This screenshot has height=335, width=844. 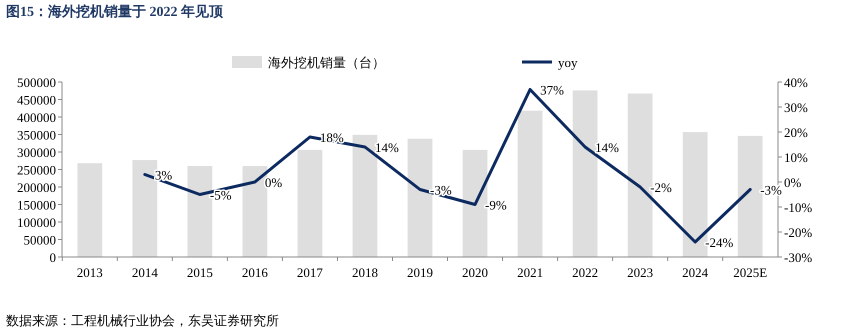 What do you see at coordinates (36, 222) in the screenshot?
I see `y-tick-label: 100000` at bounding box center [36, 222].